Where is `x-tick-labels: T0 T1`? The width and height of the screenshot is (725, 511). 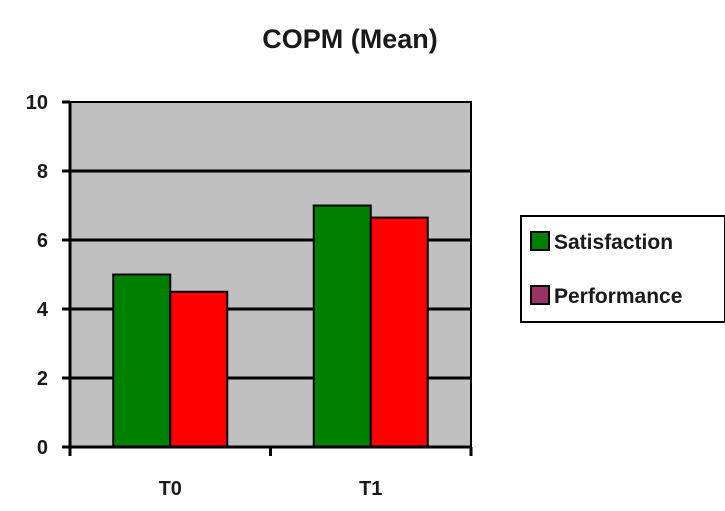 x-tick-labels: T0 T1 is located at coordinates (271, 489).